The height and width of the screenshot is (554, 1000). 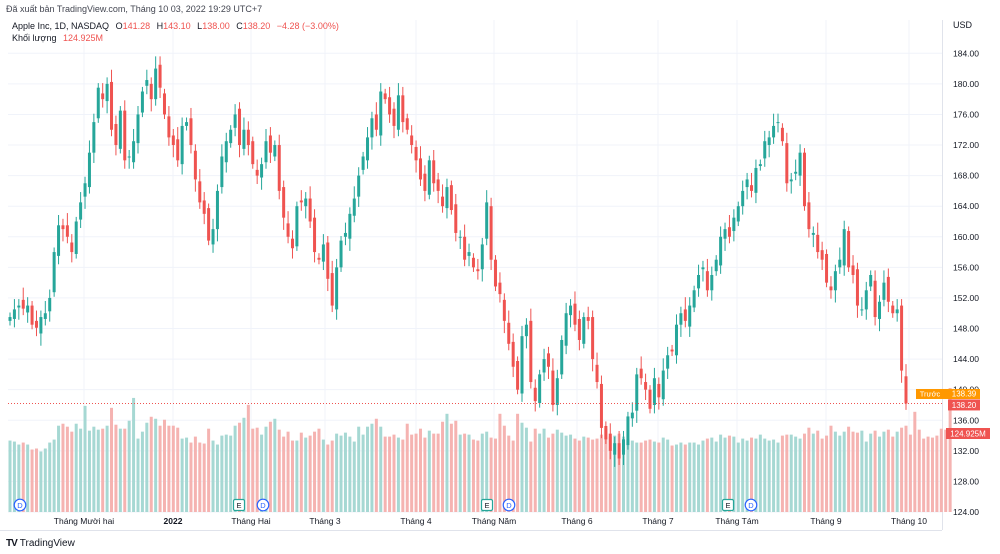 I want to click on high-label: H, so click(x=160, y=26).